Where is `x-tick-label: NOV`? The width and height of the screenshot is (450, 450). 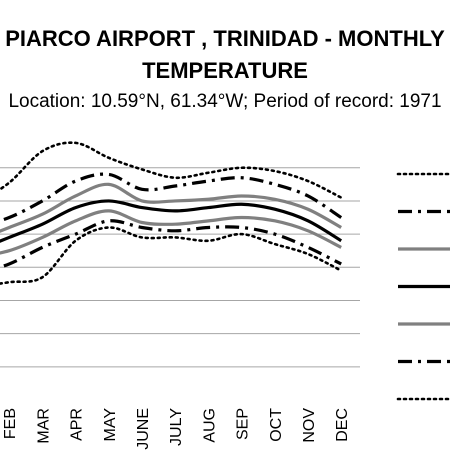
x-tick-label: NOV is located at coordinates (309, 425).